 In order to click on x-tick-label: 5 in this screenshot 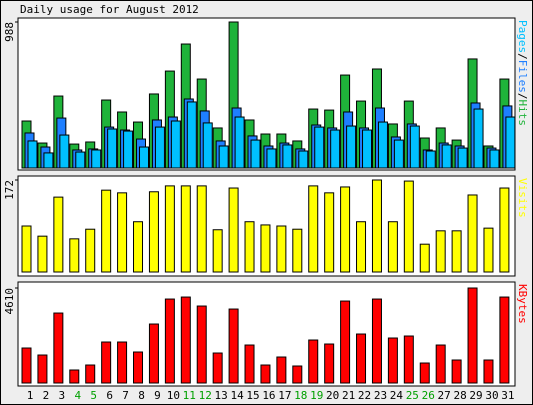, I will do `click(93, 395)`.